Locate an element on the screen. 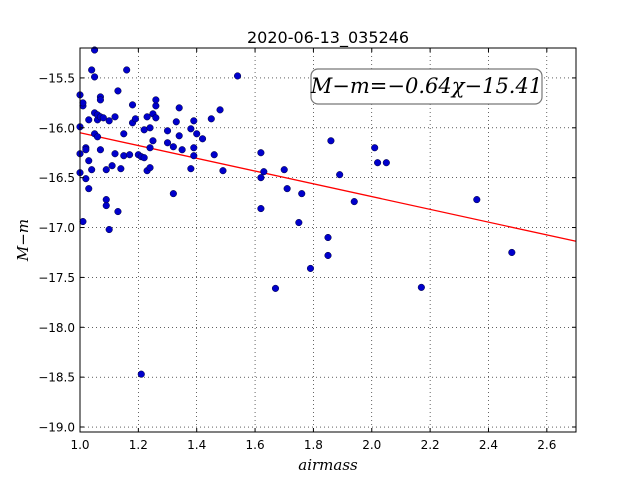  annotation-box is located at coordinates (426, 86).